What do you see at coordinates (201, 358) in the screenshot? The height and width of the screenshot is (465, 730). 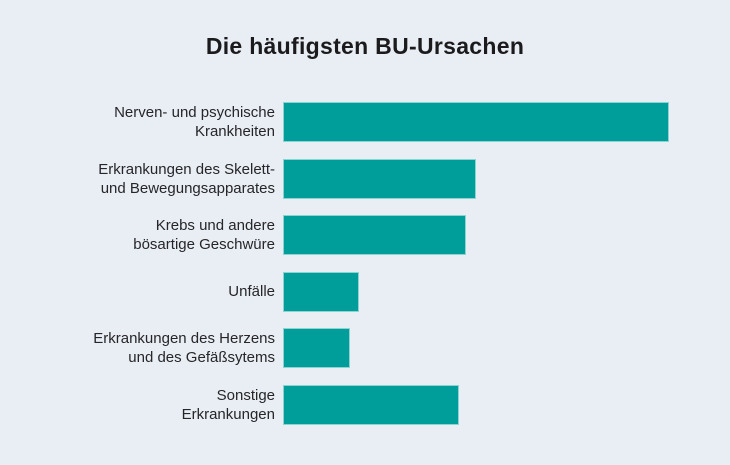 I see `category-label-line: und des Gefäßsytems` at bounding box center [201, 358].